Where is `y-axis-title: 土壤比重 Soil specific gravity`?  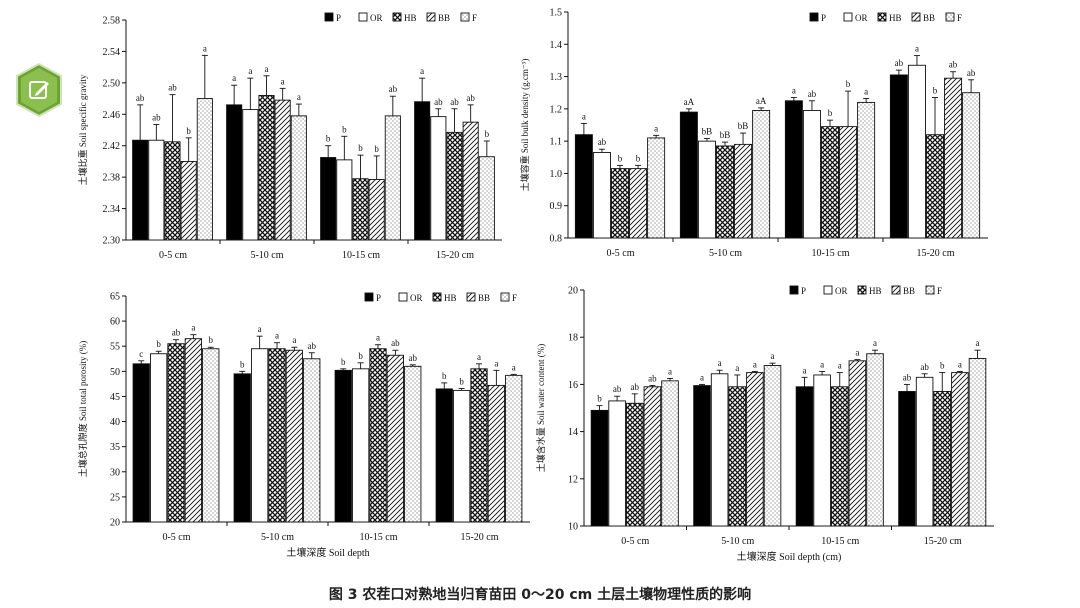 y-axis-title: 土壤比重 Soil specific gravity is located at coordinates (82, 129).